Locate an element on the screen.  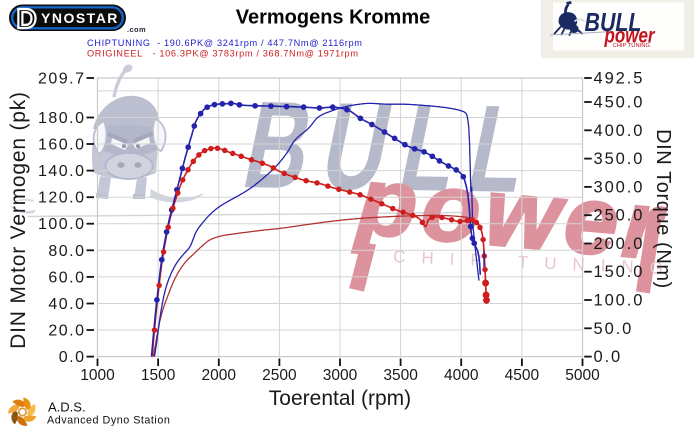
svg-text: 4000 is located at coordinates (461, 375).